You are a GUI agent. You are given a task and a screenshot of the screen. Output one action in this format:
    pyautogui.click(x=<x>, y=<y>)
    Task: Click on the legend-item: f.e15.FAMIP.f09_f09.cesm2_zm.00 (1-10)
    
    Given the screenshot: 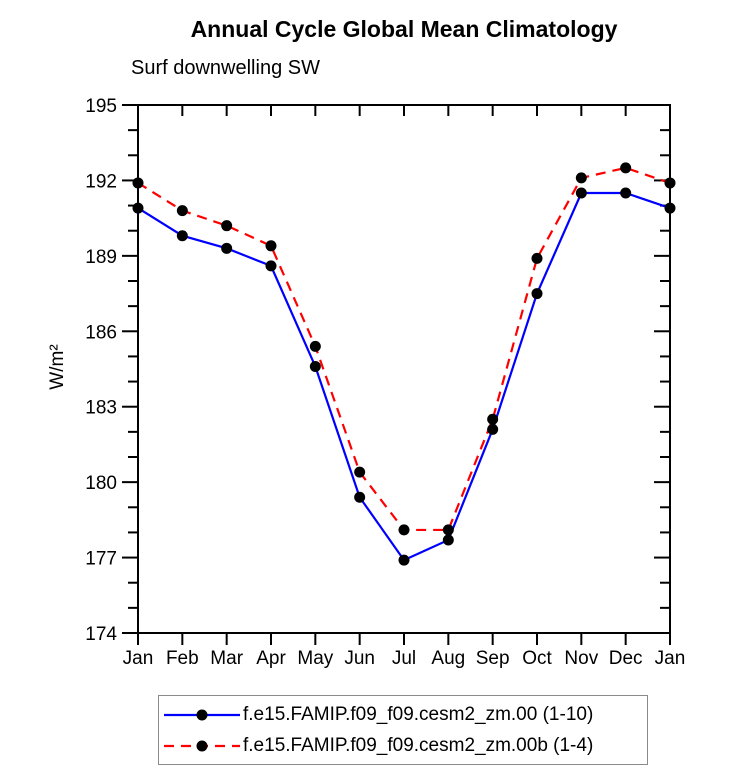 What is the action you would take?
    pyautogui.click(x=403, y=714)
    